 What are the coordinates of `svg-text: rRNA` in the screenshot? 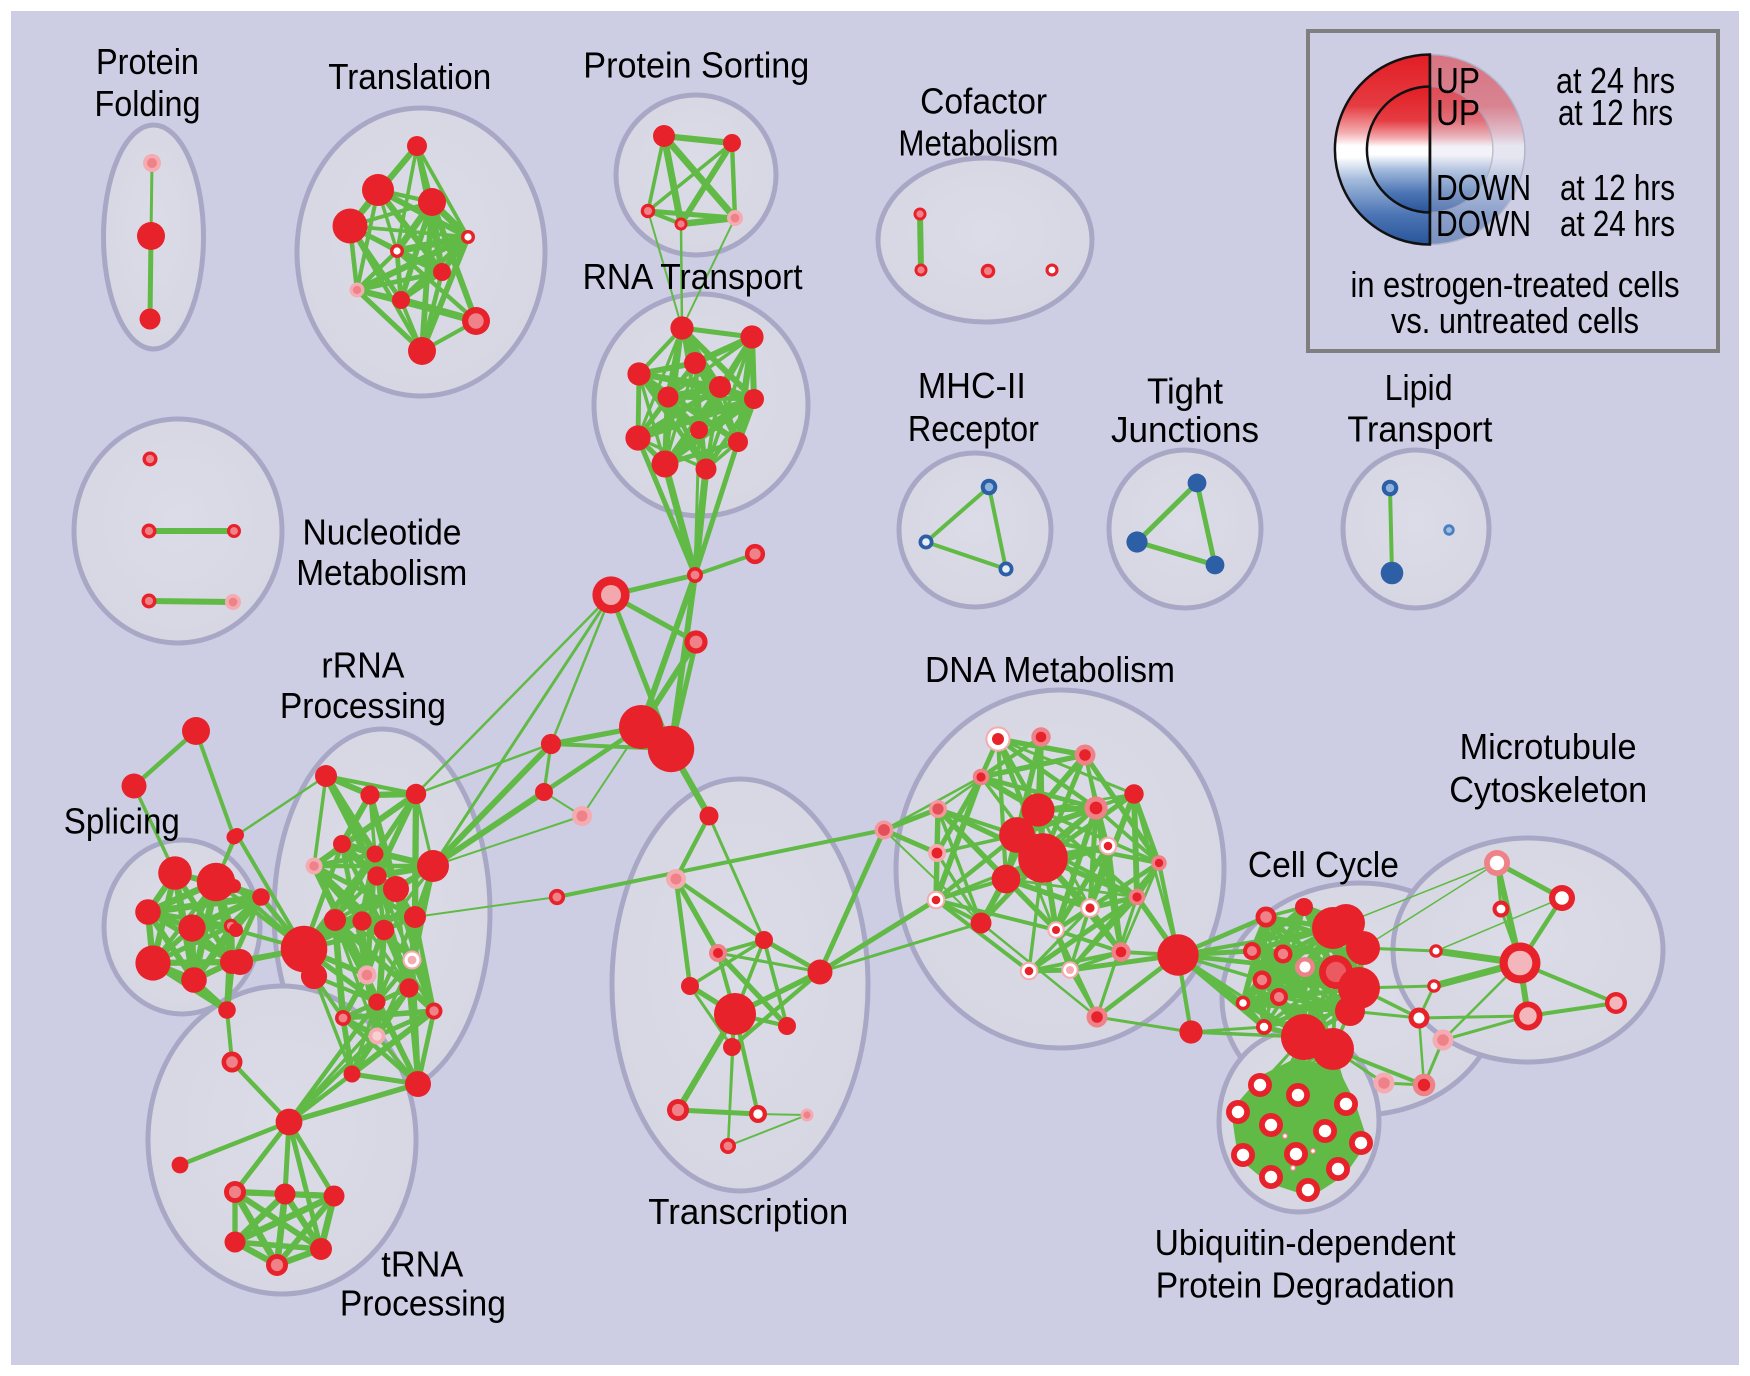 It's located at (362, 665).